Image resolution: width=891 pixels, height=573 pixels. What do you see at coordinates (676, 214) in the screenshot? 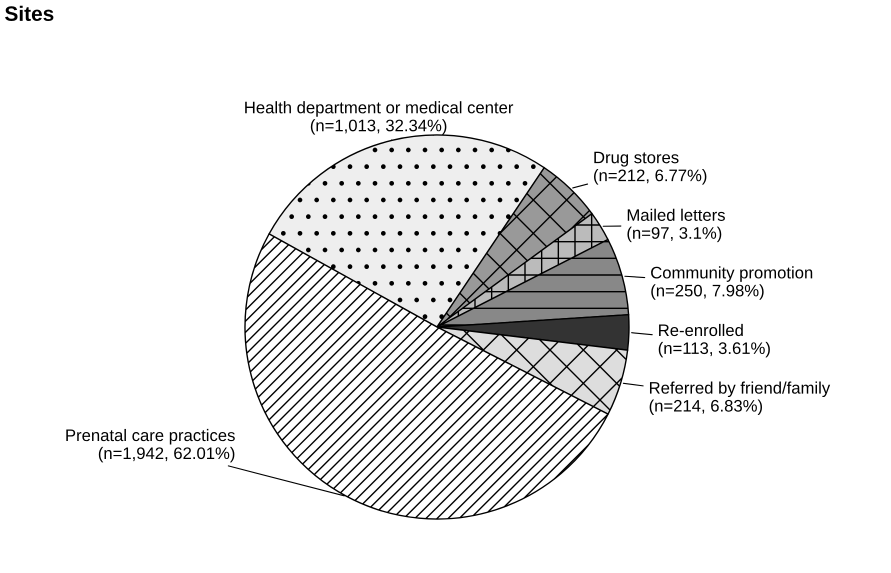
I see `slice-label: Mailed letters` at bounding box center [676, 214].